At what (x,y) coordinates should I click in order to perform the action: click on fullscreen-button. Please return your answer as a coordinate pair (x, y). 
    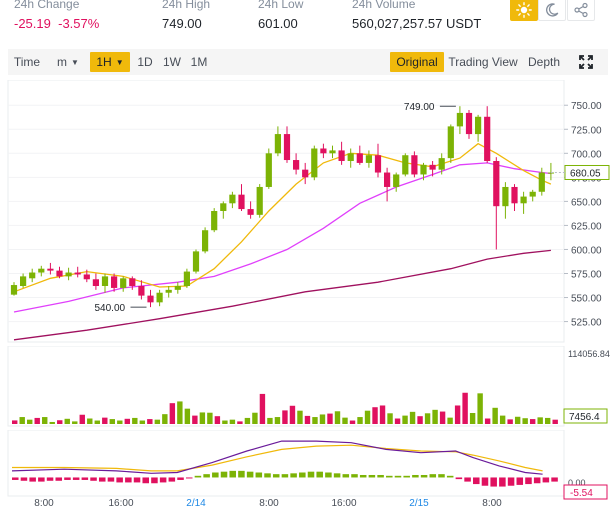
    Looking at the image, I should click on (586, 62).